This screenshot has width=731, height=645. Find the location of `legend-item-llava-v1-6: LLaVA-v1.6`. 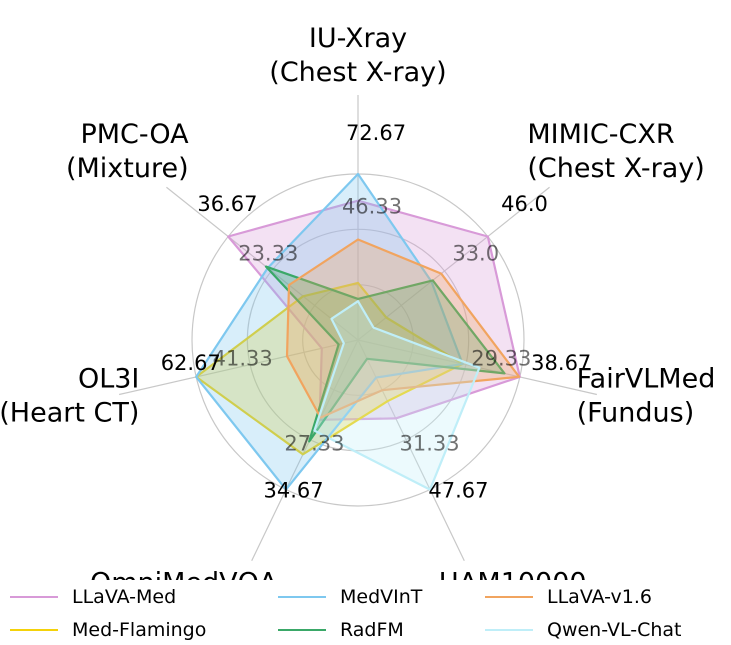

legend-item-llava-v1-6: LLaVA-v1.6 is located at coordinates (568, 597).